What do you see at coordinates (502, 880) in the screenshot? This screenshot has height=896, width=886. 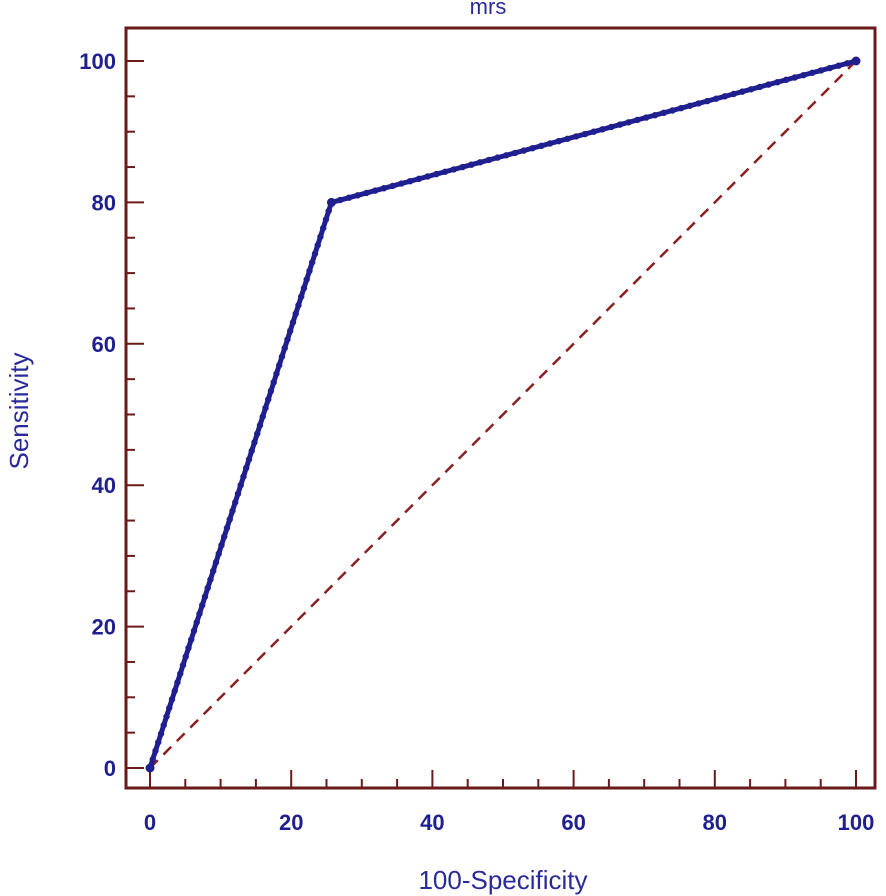 I see `x-axis-title: 100-Specificity` at bounding box center [502, 880].